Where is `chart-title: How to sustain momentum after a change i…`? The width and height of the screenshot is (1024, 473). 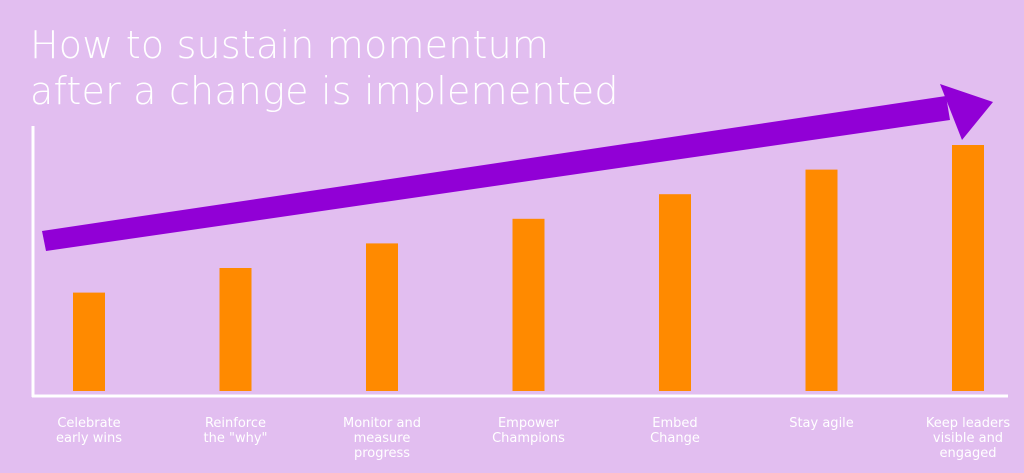 chart-title: How to sustain momentum after a change i… is located at coordinates (390, 68).